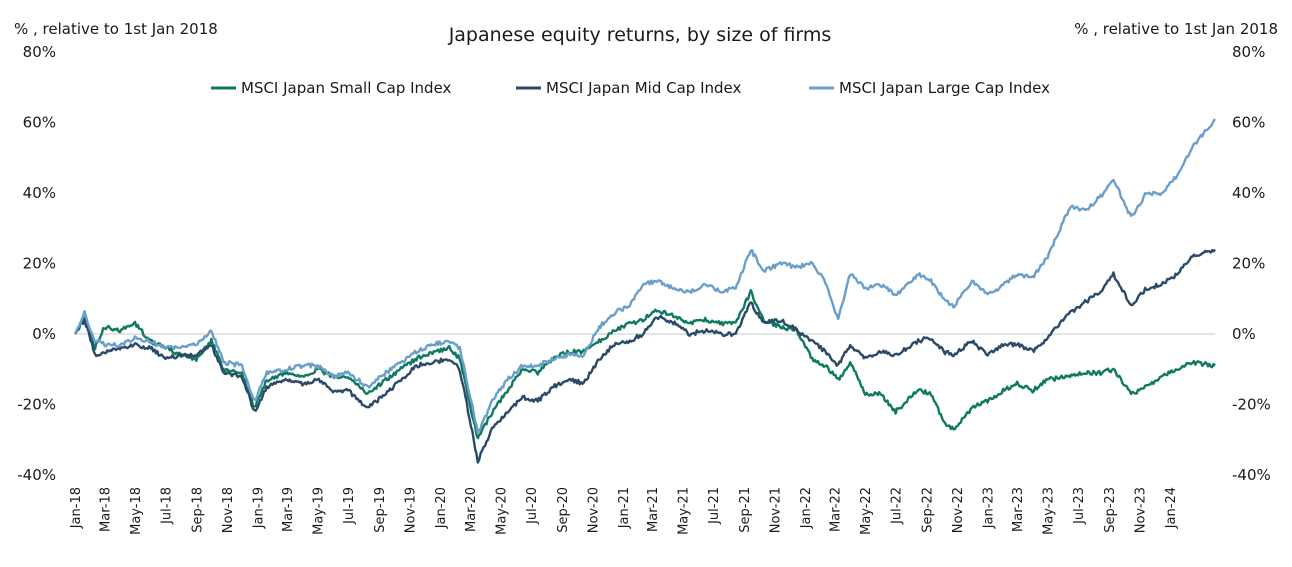 The width and height of the screenshot is (1292, 567). Describe the element at coordinates (989, 508) in the screenshot. I see `x-tick-label: Jan-23` at that location.